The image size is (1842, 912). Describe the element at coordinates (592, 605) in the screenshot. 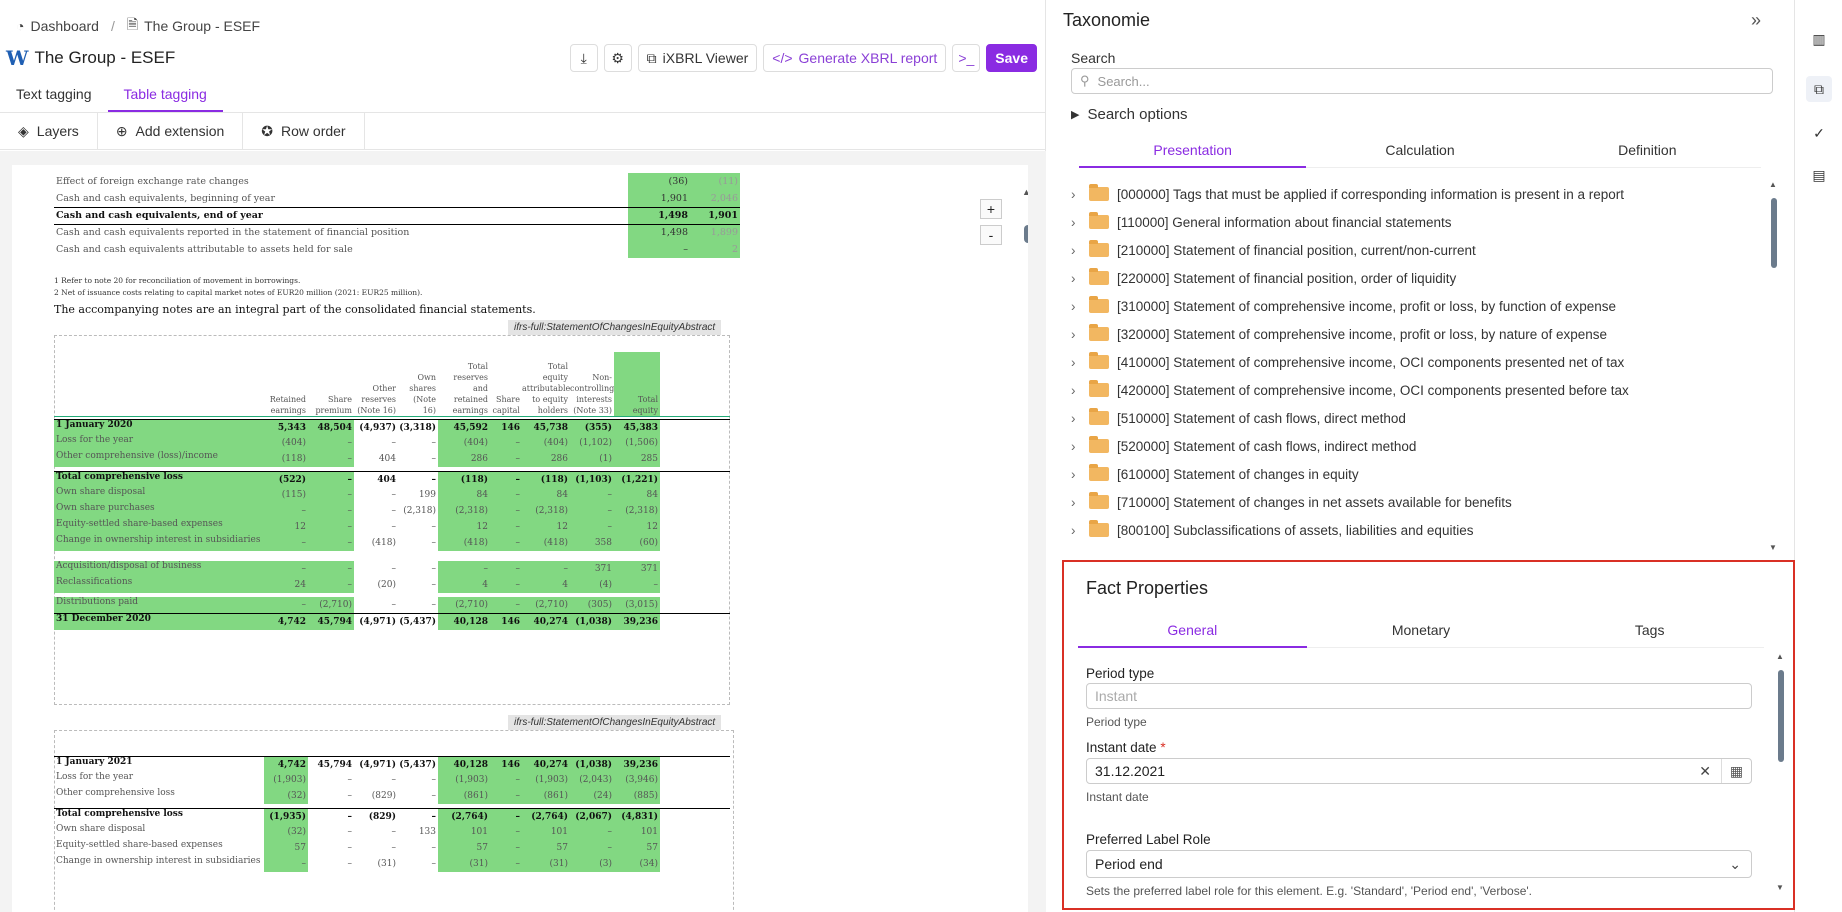

I see `equity-cell: (305)` at that location.